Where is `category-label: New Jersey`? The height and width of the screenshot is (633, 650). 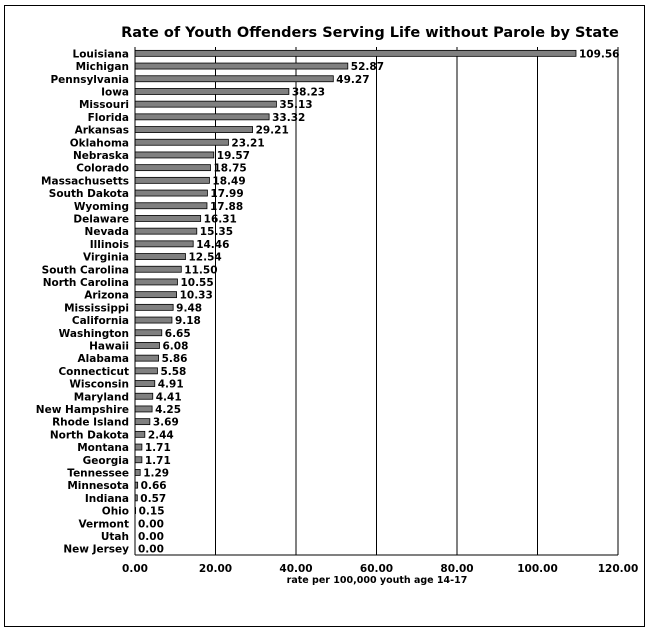 category-label: New Jersey is located at coordinates (96, 550).